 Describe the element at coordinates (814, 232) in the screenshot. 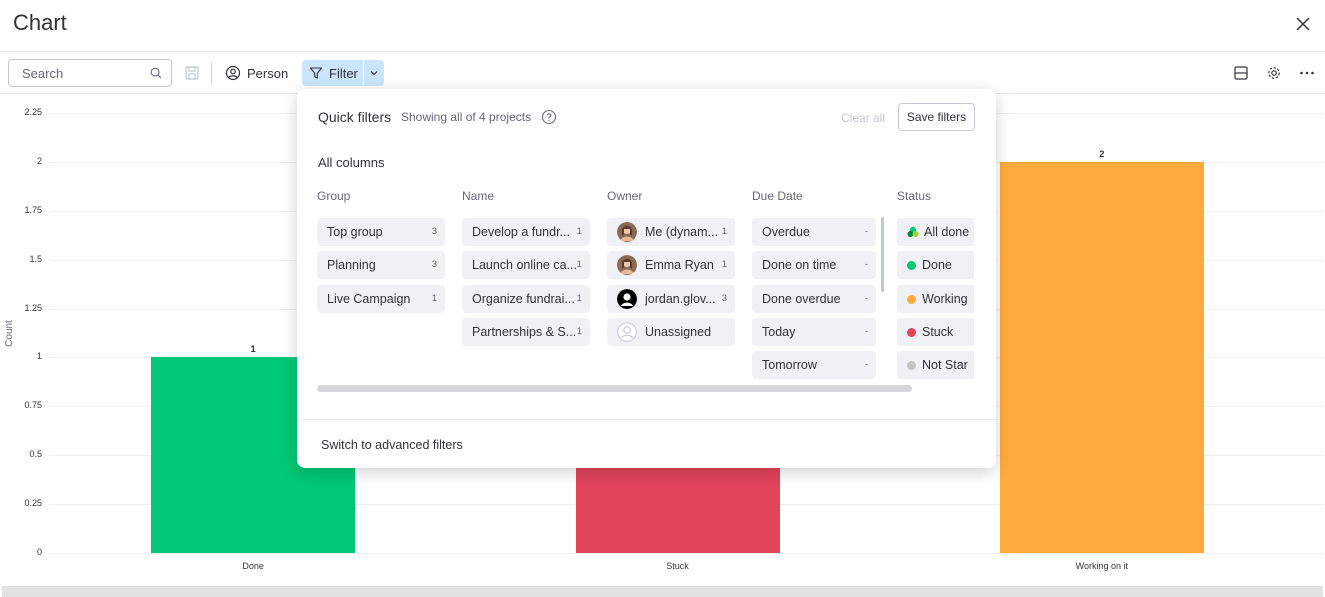

I see `filter-chip-due-date: Overdue -` at that location.